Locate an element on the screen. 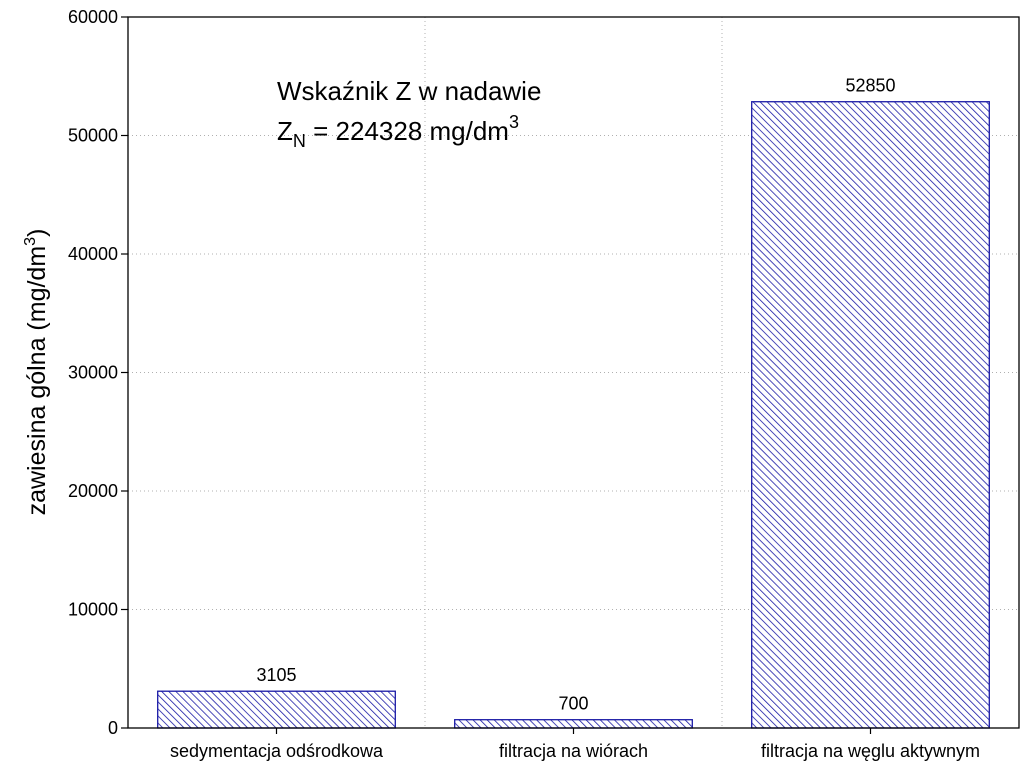  annotation-sup: 3 is located at coordinates (514, 122).